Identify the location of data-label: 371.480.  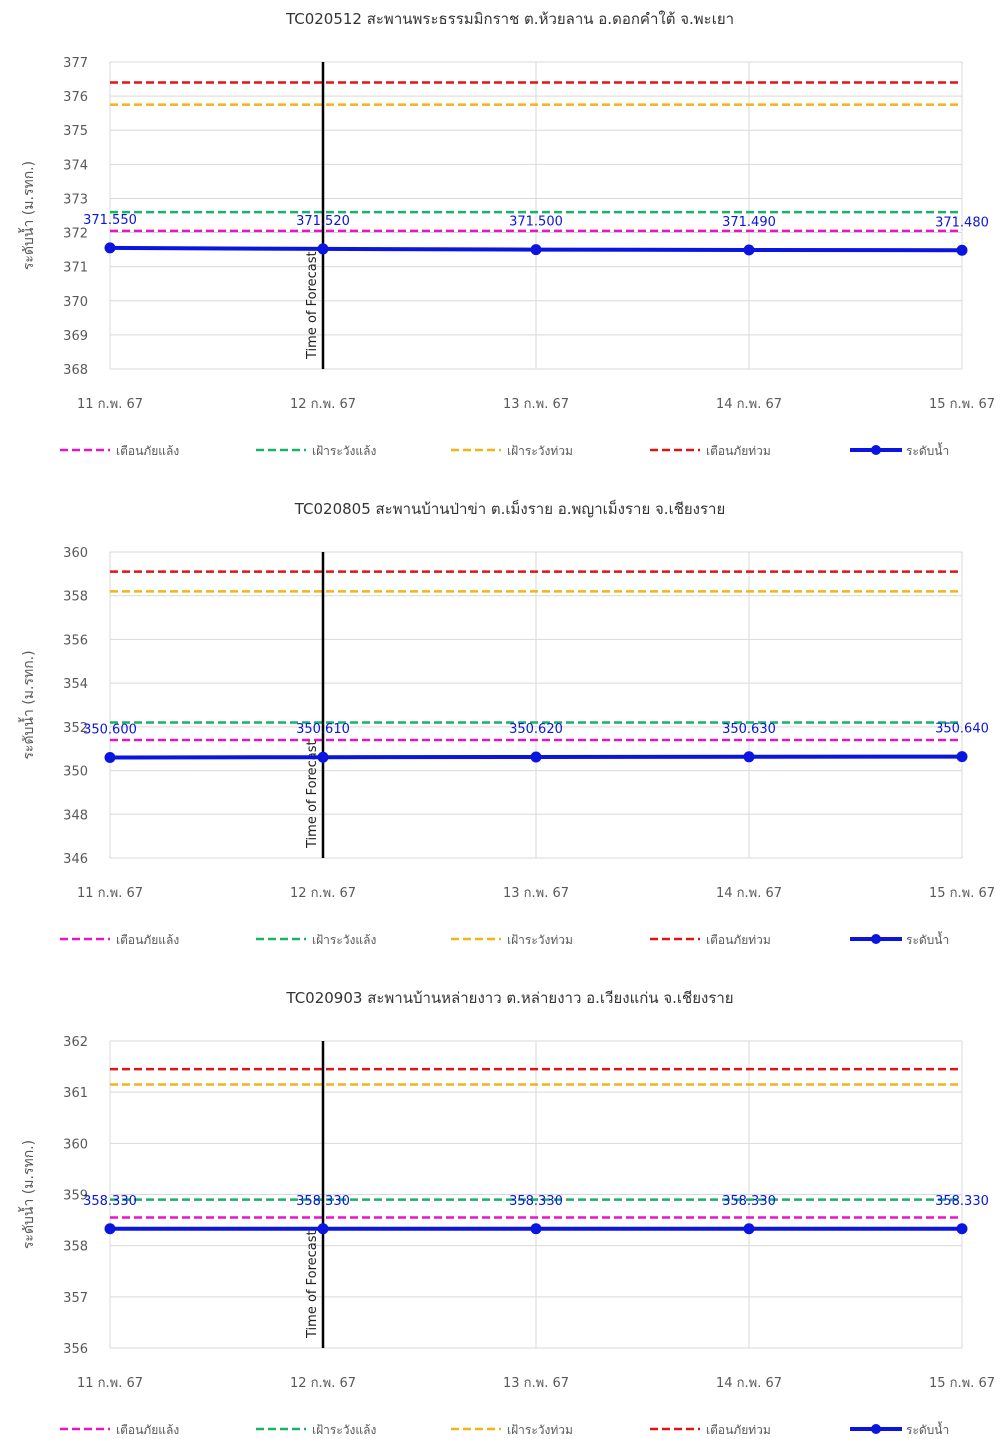
(962, 222).